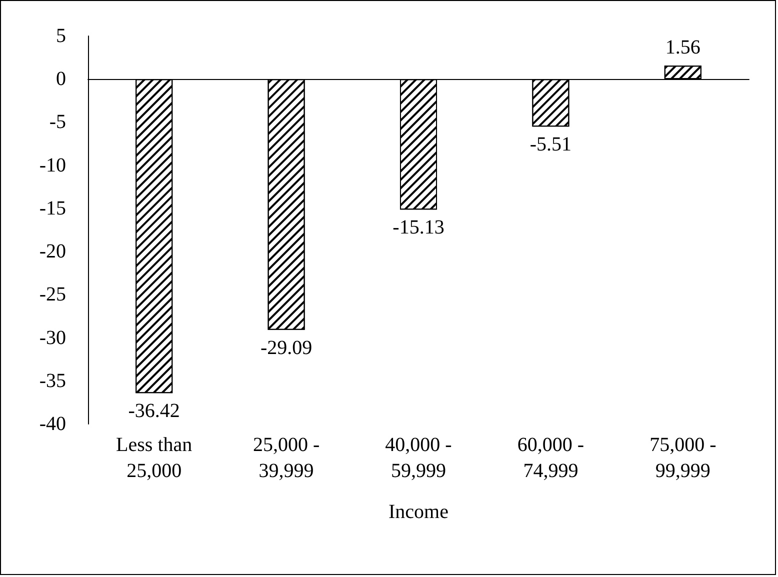  Describe the element at coordinates (683, 458) in the screenshot. I see `x-tick-label: 75,000 - 99,999` at that location.